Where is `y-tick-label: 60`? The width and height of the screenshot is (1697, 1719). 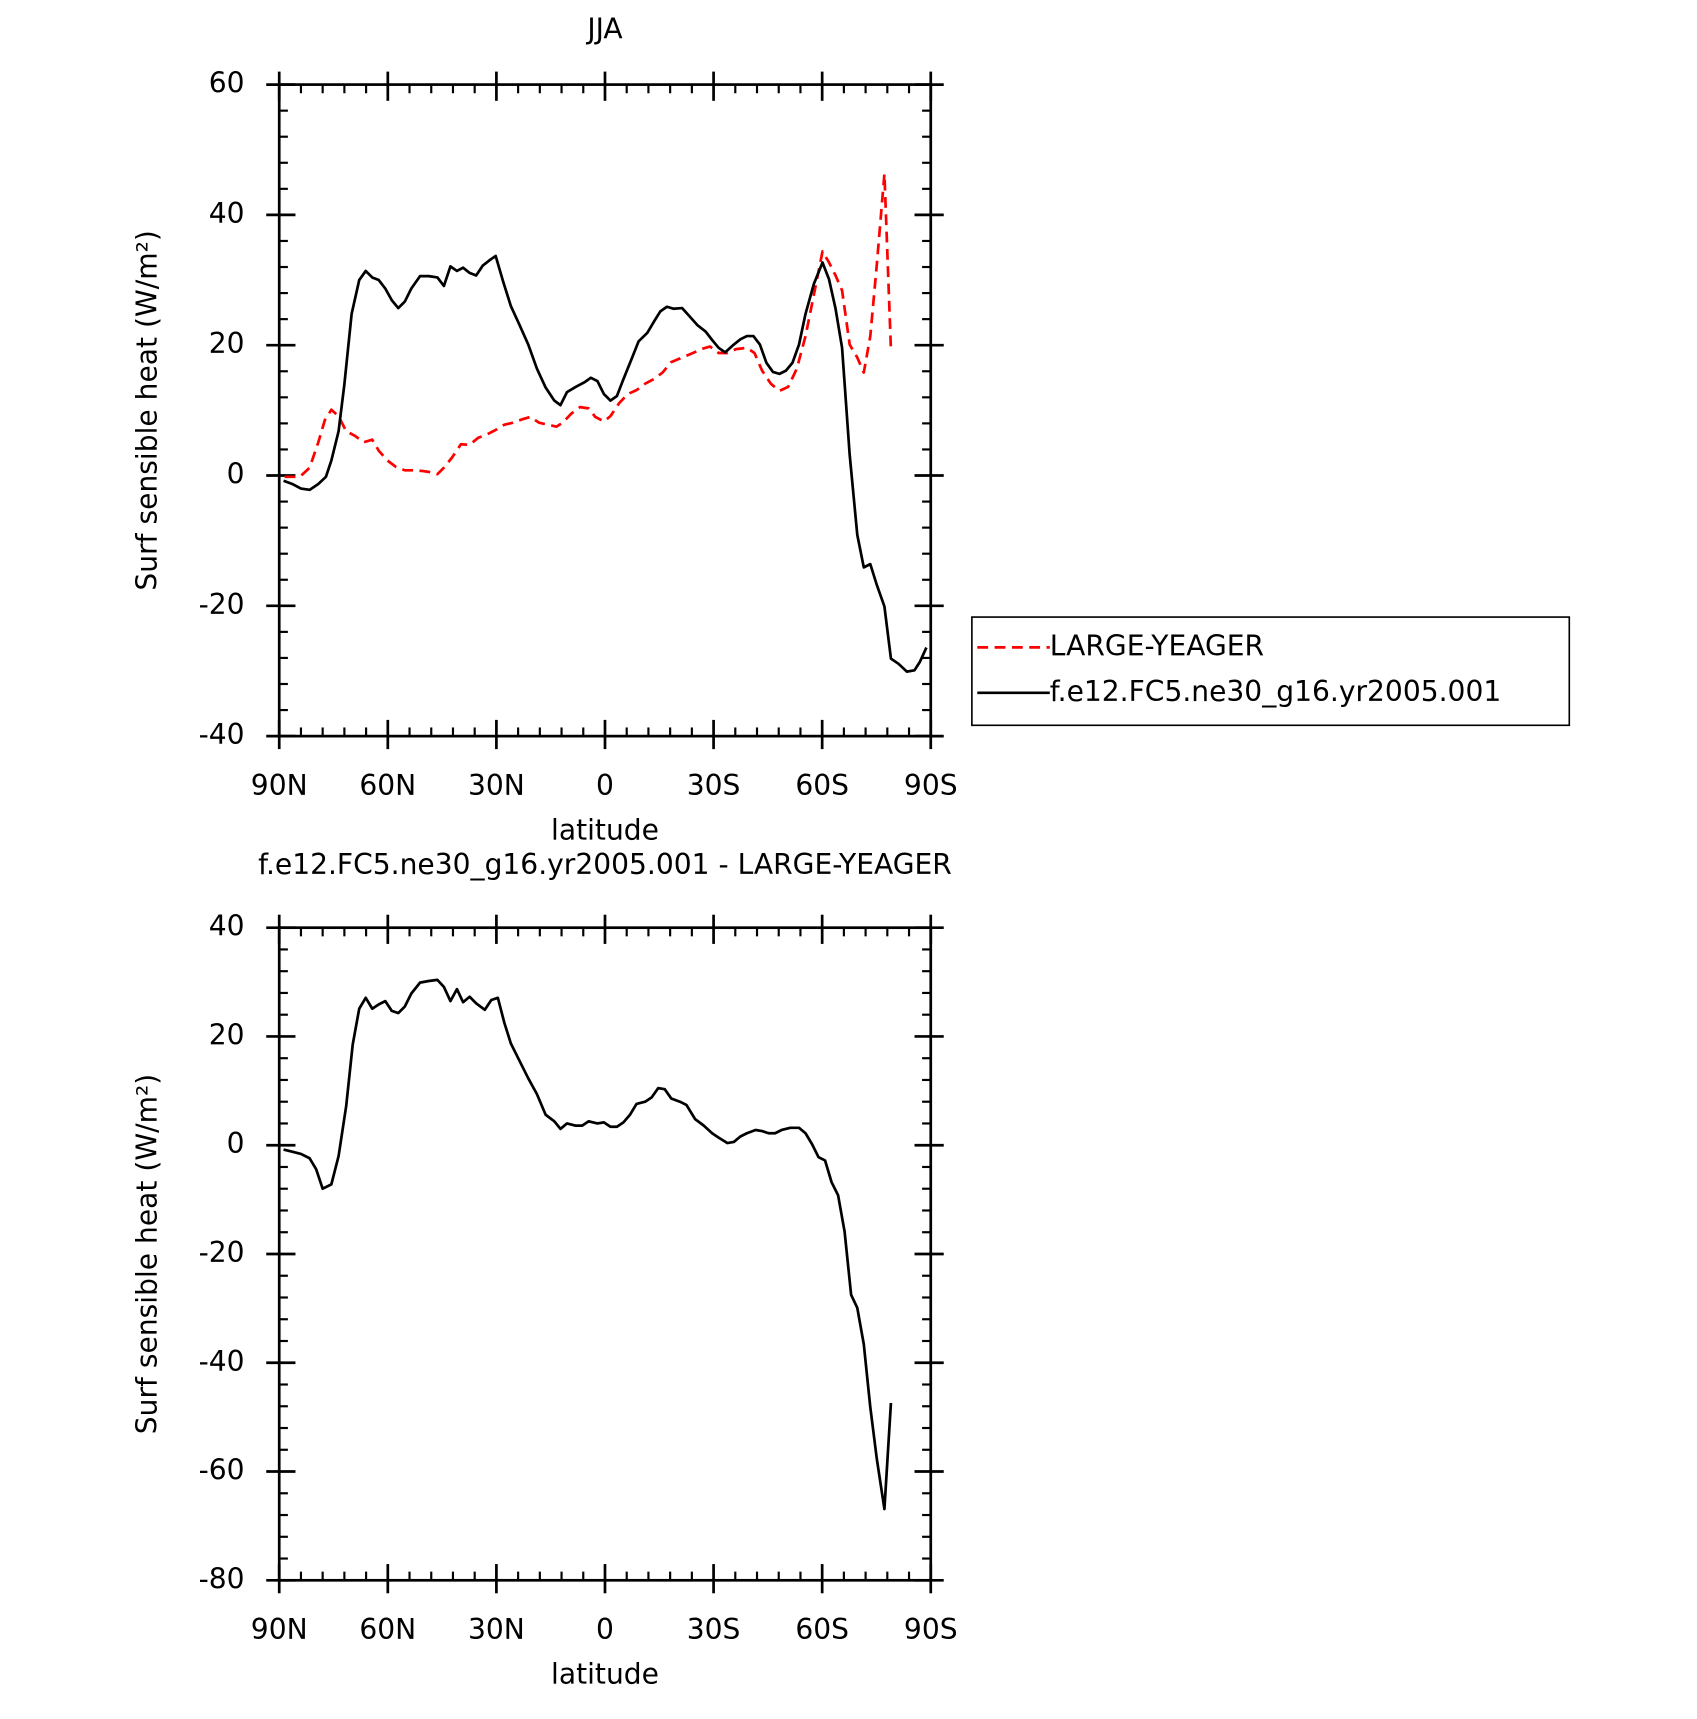
y-tick-label: 60 is located at coordinates (227, 83).